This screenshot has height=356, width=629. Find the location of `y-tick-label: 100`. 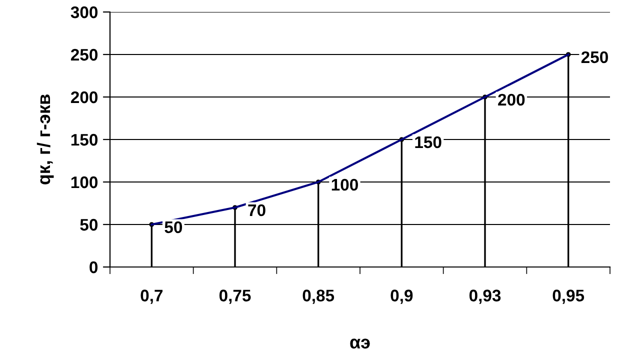

y-tick-label: 100 is located at coordinates (84, 182).